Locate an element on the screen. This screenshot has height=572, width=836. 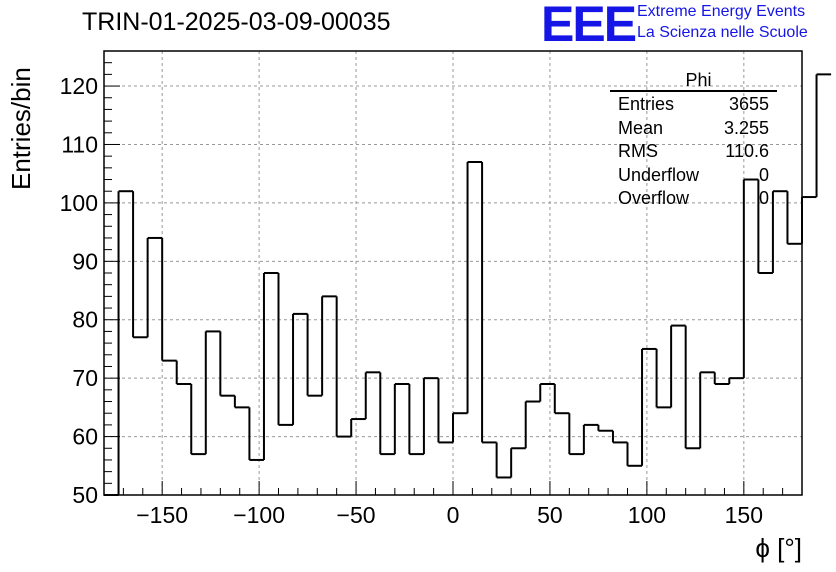
stats-row-underflow: Underflow 0 is located at coordinates (693, 176).